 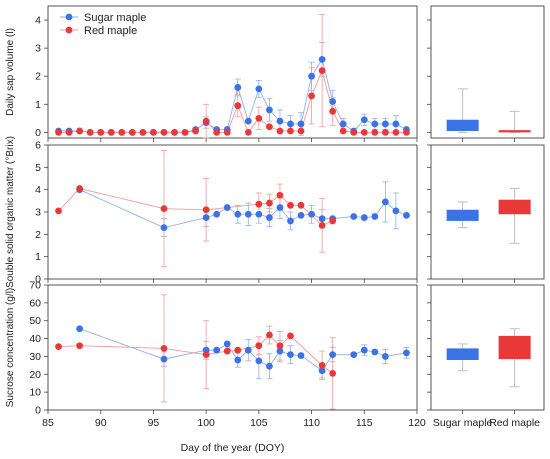 I want to click on y-tick-label: 5, so click(x=38, y=168).